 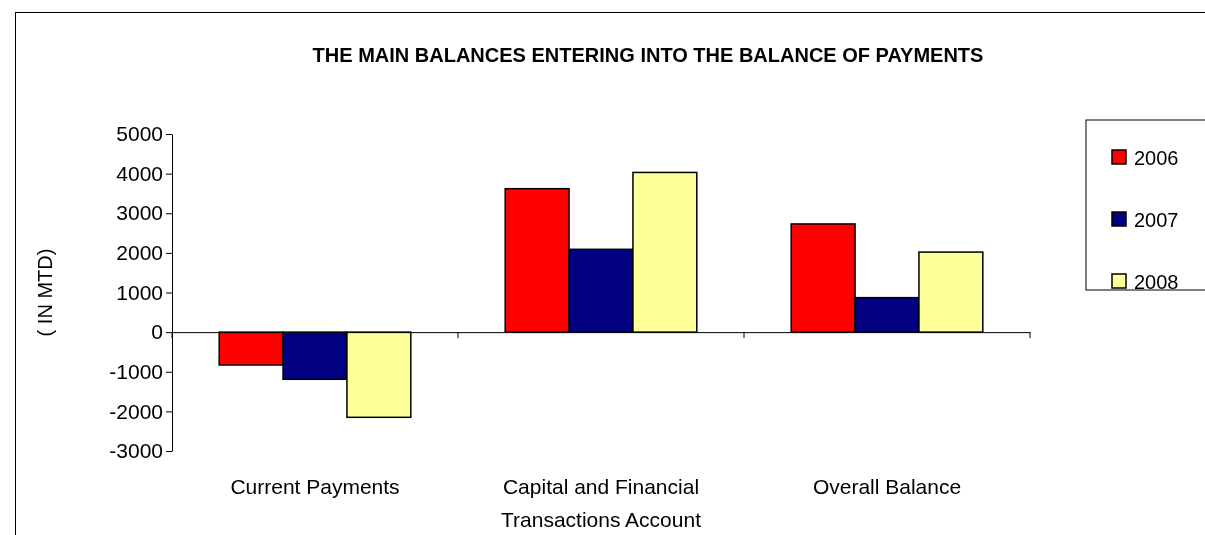 What do you see at coordinates (157, 332) in the screenshot?
I see `y-tick-label: 0` at bounding box center [157, 332].